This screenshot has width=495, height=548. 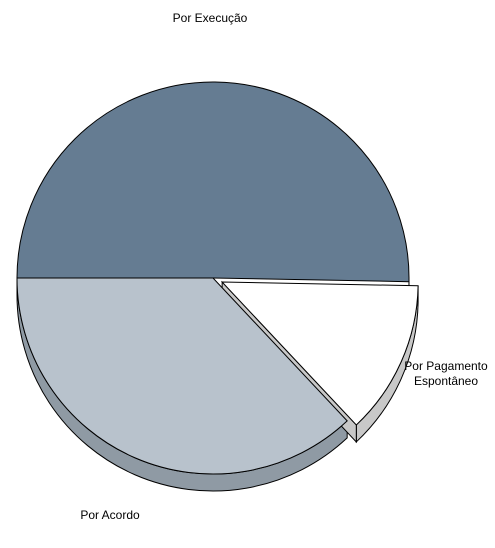 What do you see at coordinates (210, 18) in the screenshot?
I see `slice-label-execucao: Por Execução` at bounding box center [210, 18].